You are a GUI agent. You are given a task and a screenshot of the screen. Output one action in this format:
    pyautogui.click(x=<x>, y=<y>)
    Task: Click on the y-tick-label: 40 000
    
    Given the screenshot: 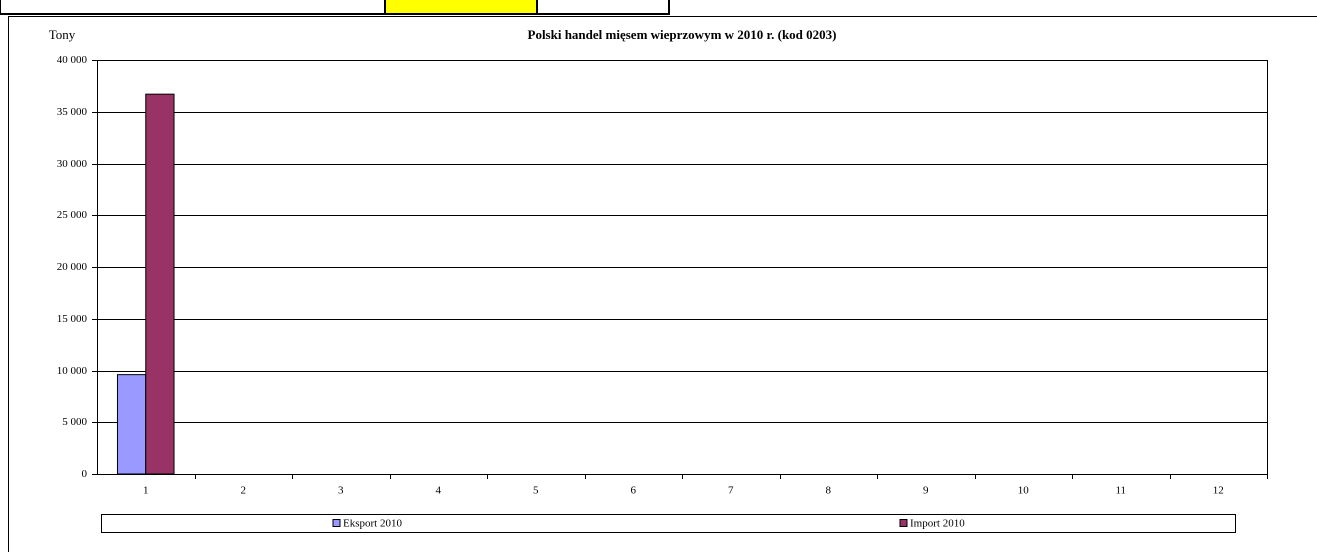 What is the action you would take?
    pyautogui.click(x=72, y=60)
    